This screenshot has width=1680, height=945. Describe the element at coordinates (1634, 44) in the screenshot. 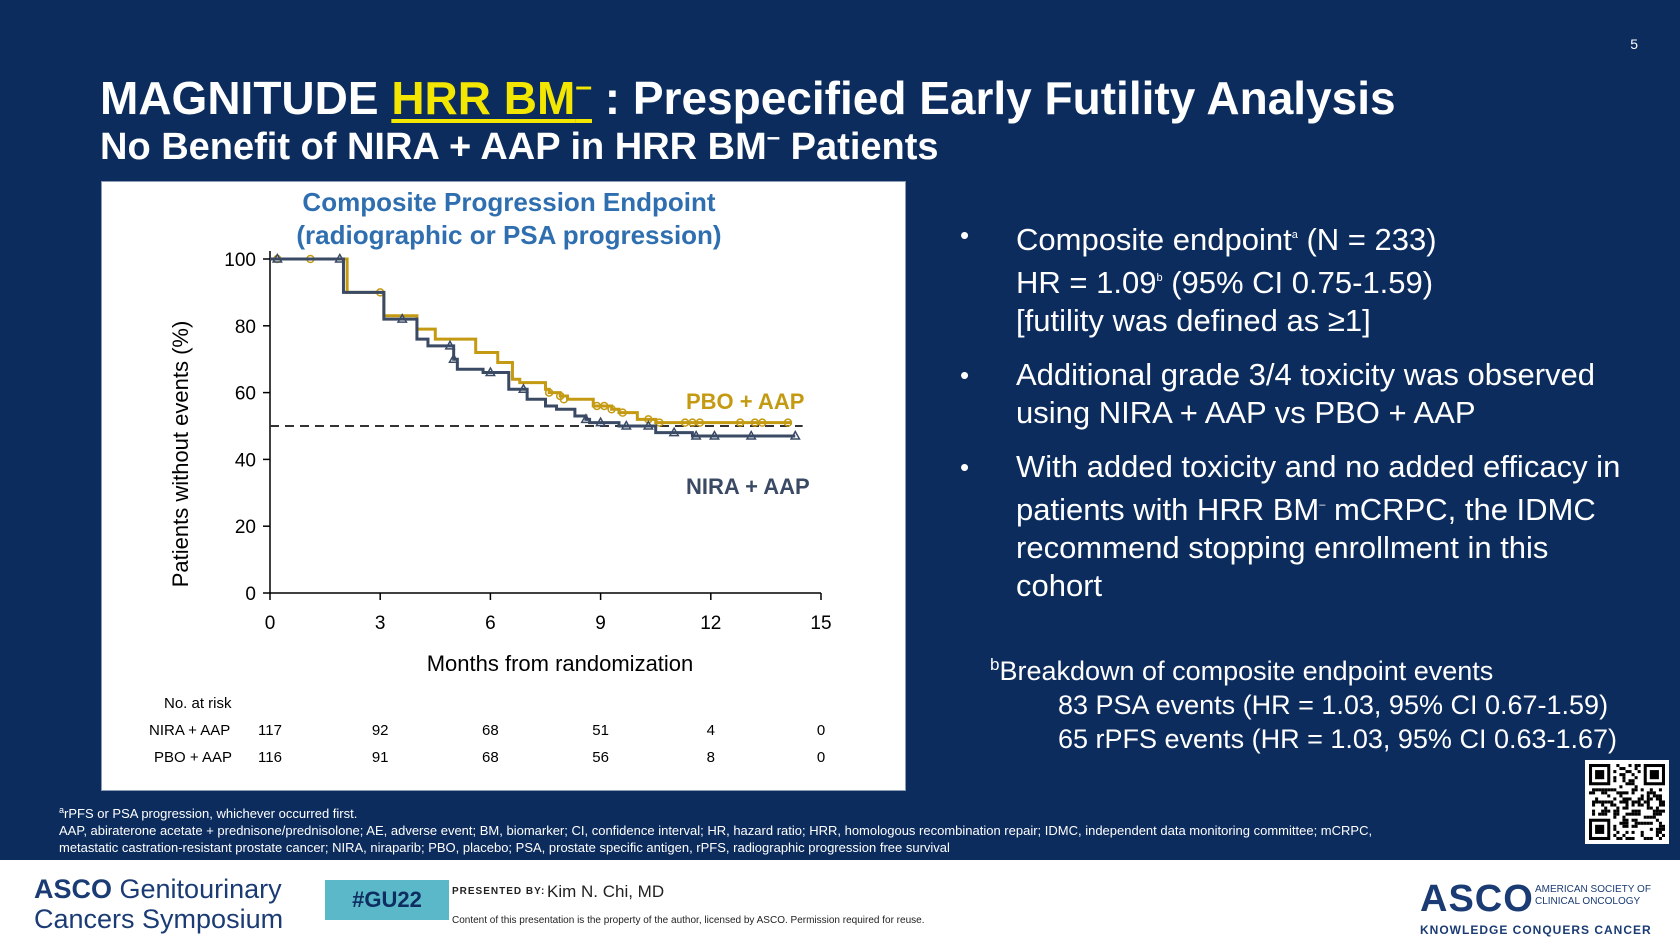

I see `slide-number: 5` at that location.